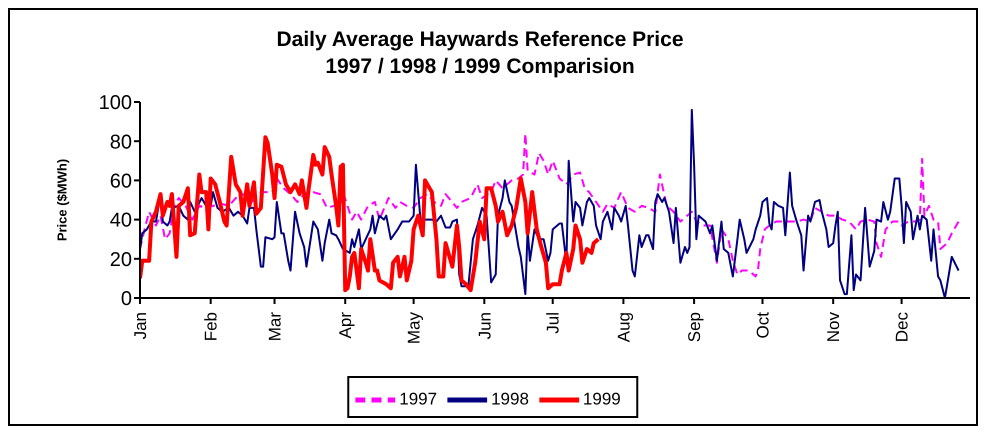 The image size is (986, 434). I want to click on y-tick-label: 80, so click(121, 142).